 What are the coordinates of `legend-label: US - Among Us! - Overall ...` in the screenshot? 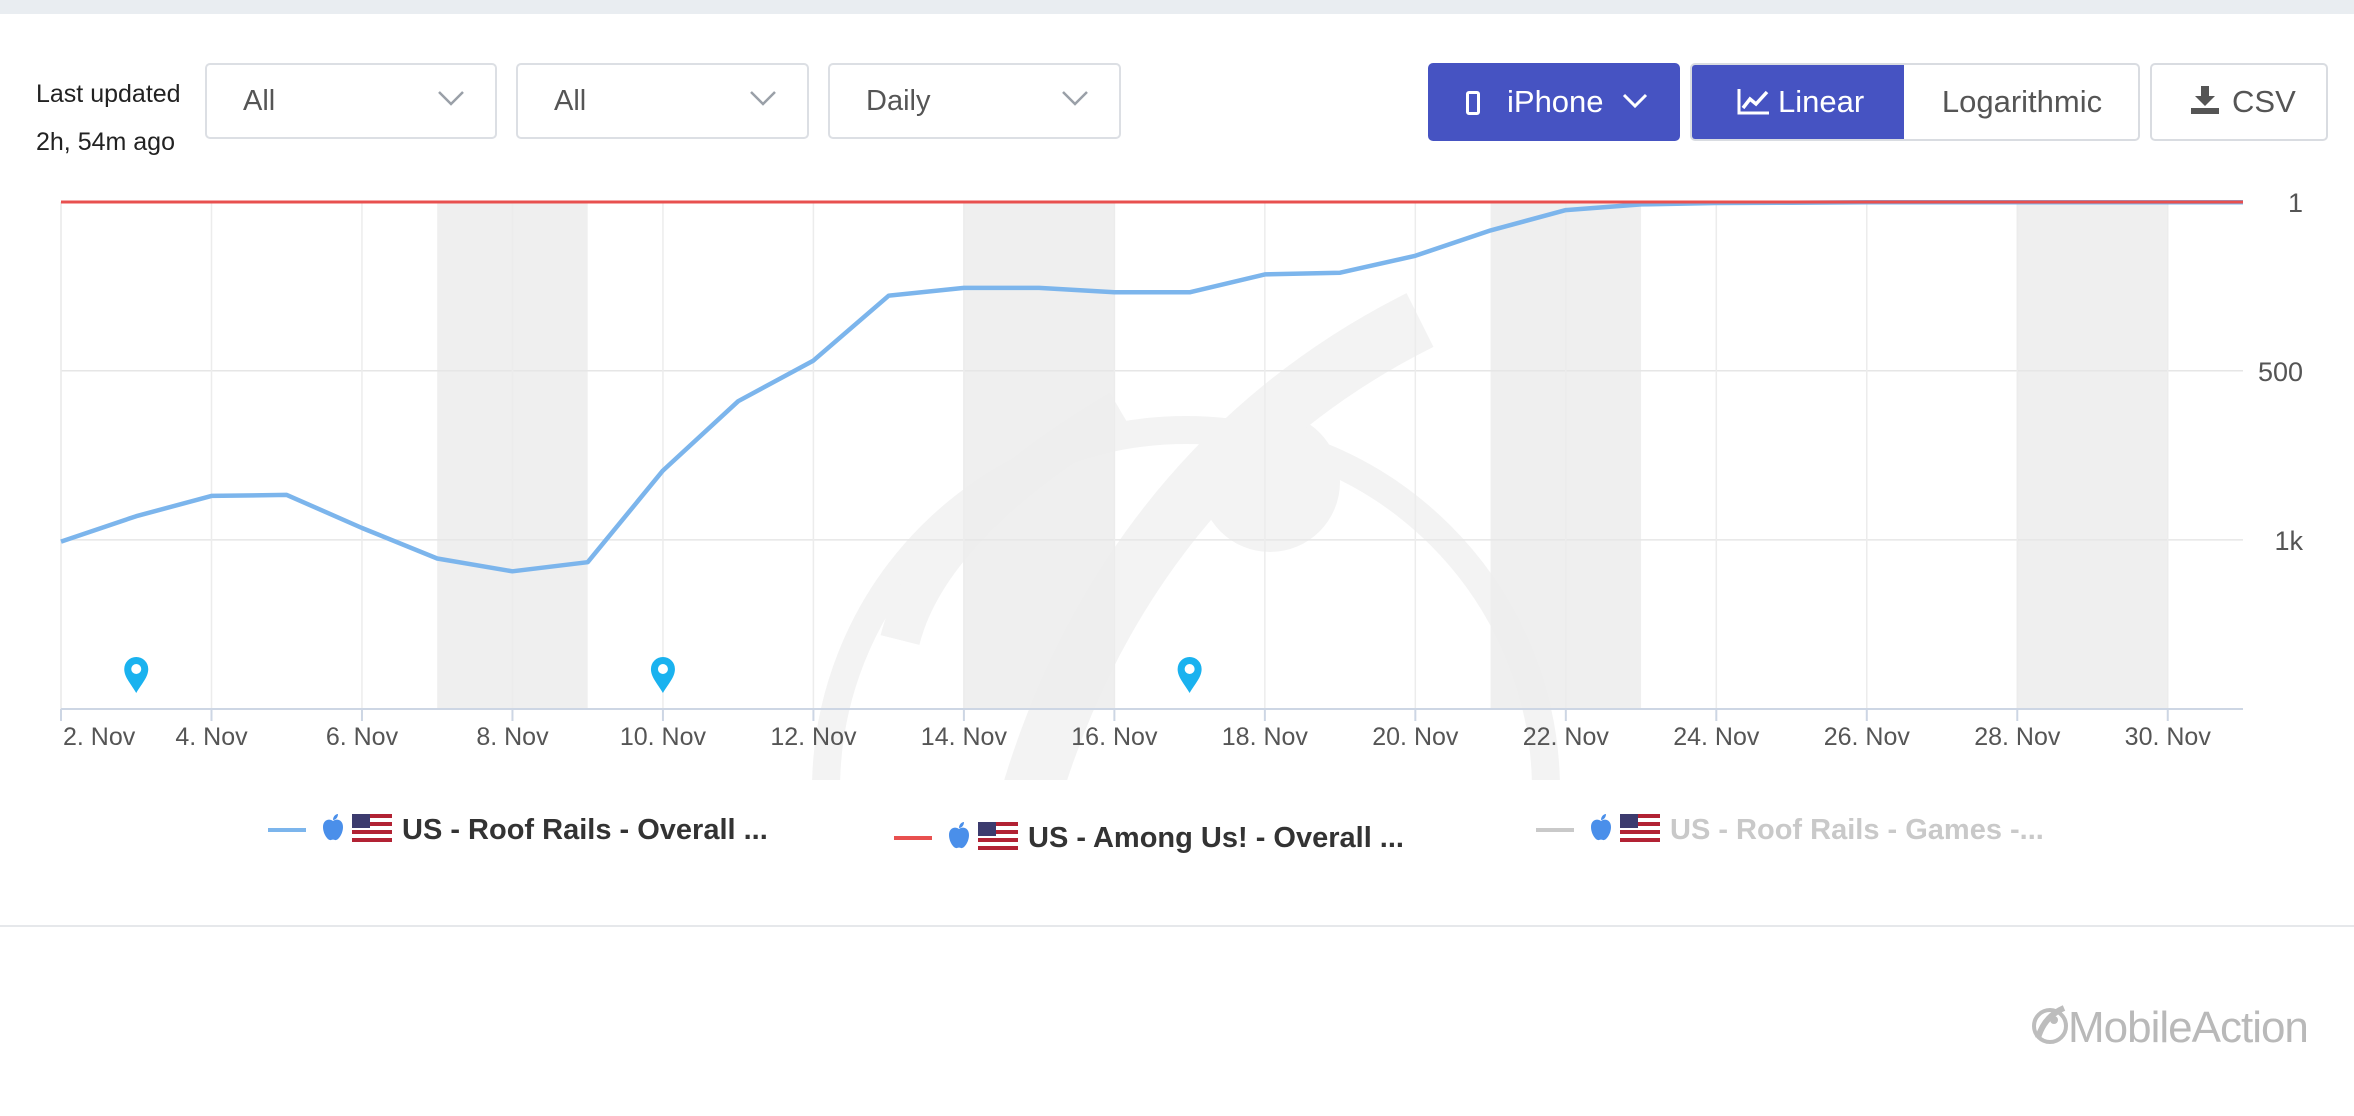 It's located at (1216, 838).